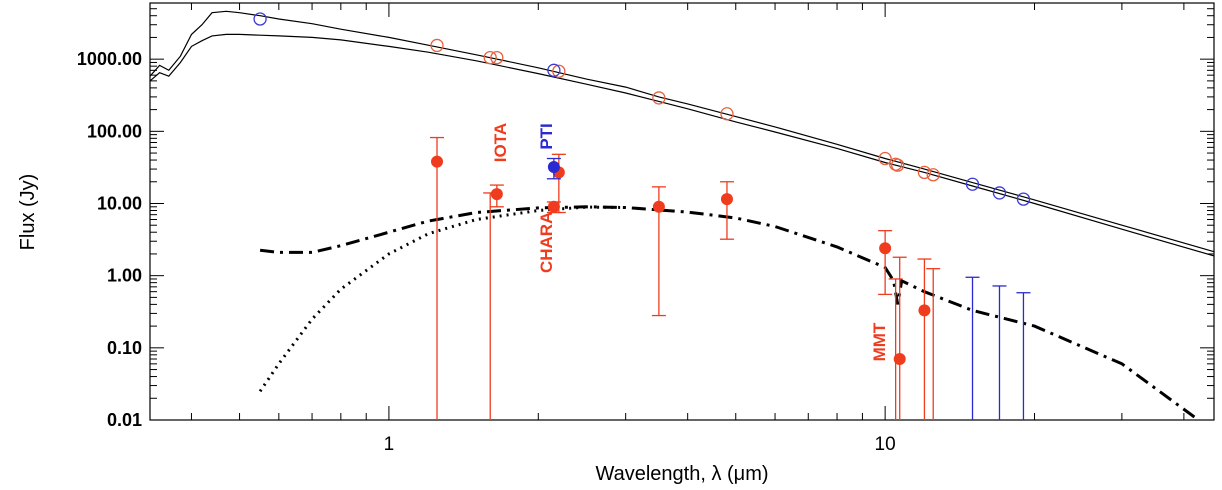  What do you see at coordinates (28, 212) in the screenshot?
I see `y-axis-title: Flux (Jy)` at bounding box center [28, 212].